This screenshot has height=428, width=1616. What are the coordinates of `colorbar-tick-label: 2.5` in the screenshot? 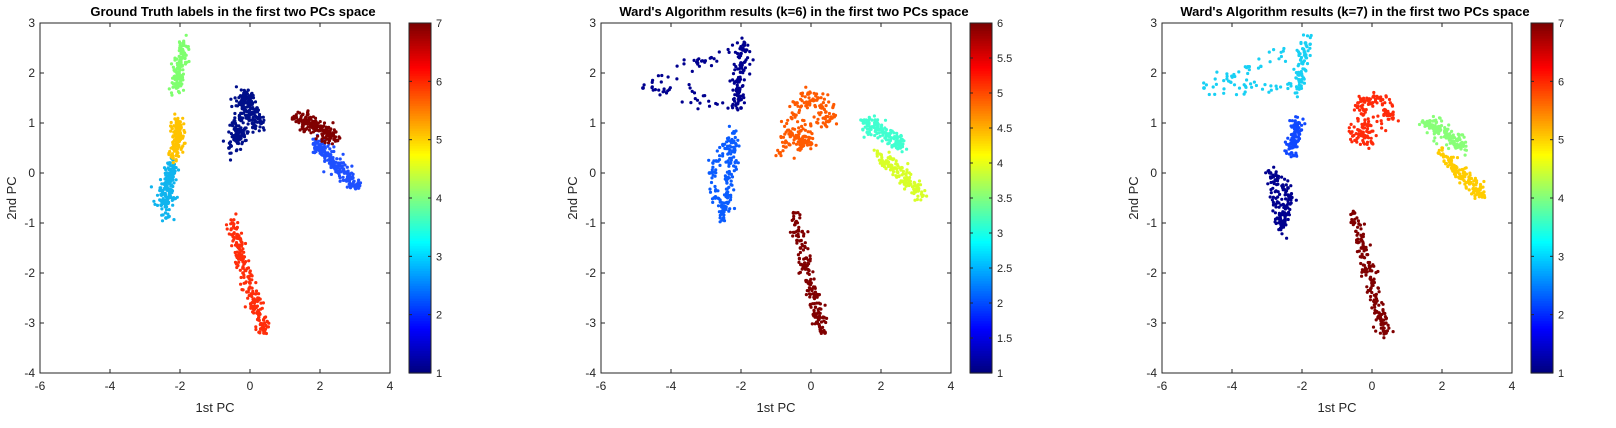 It's located at (1004, 269).